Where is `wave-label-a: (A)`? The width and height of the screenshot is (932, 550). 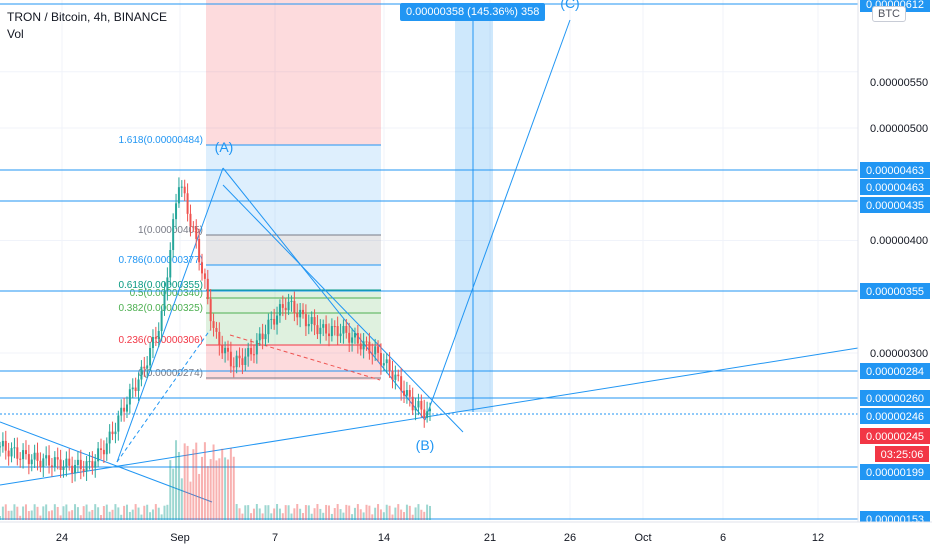
wave-label-a: (A) is located at coordinates (224, 147).